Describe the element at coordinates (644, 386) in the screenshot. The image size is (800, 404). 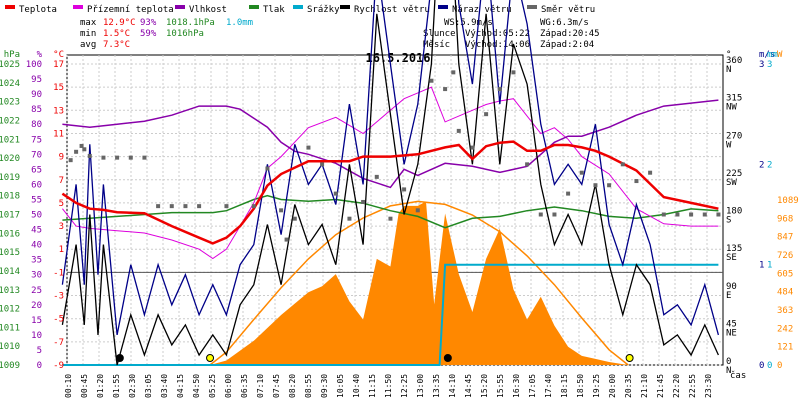
I see `time-tick: 21:10` at that location.